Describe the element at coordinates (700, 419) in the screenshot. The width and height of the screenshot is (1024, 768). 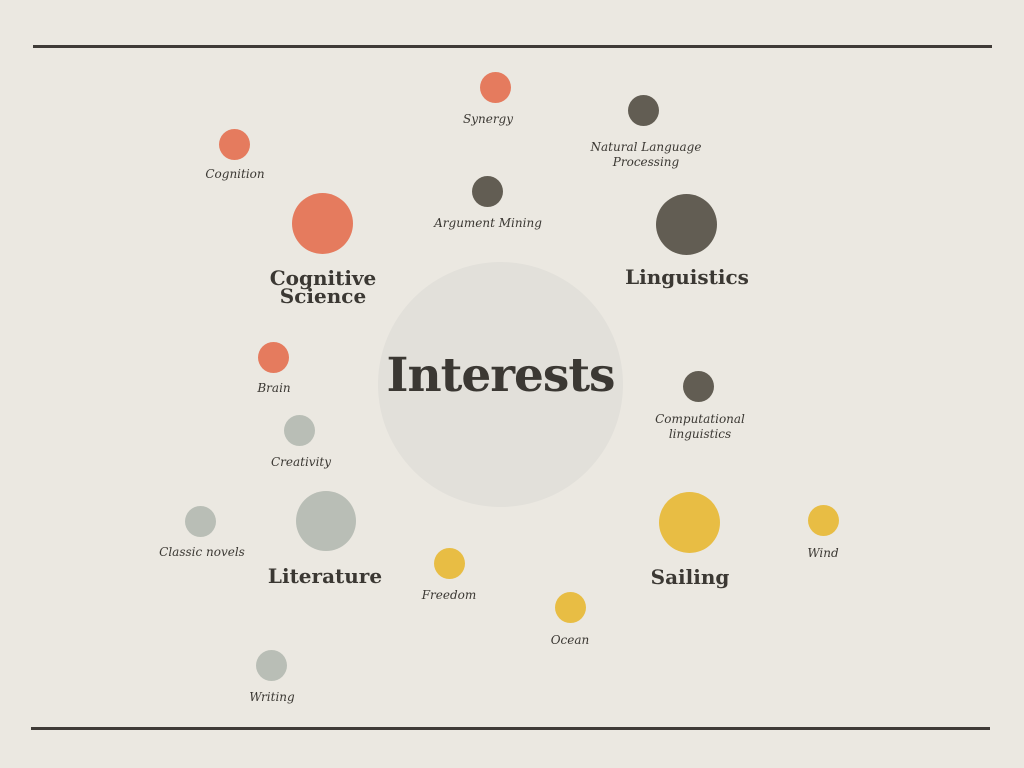
I see `computational-linguistics-line1: Computational` at that location.